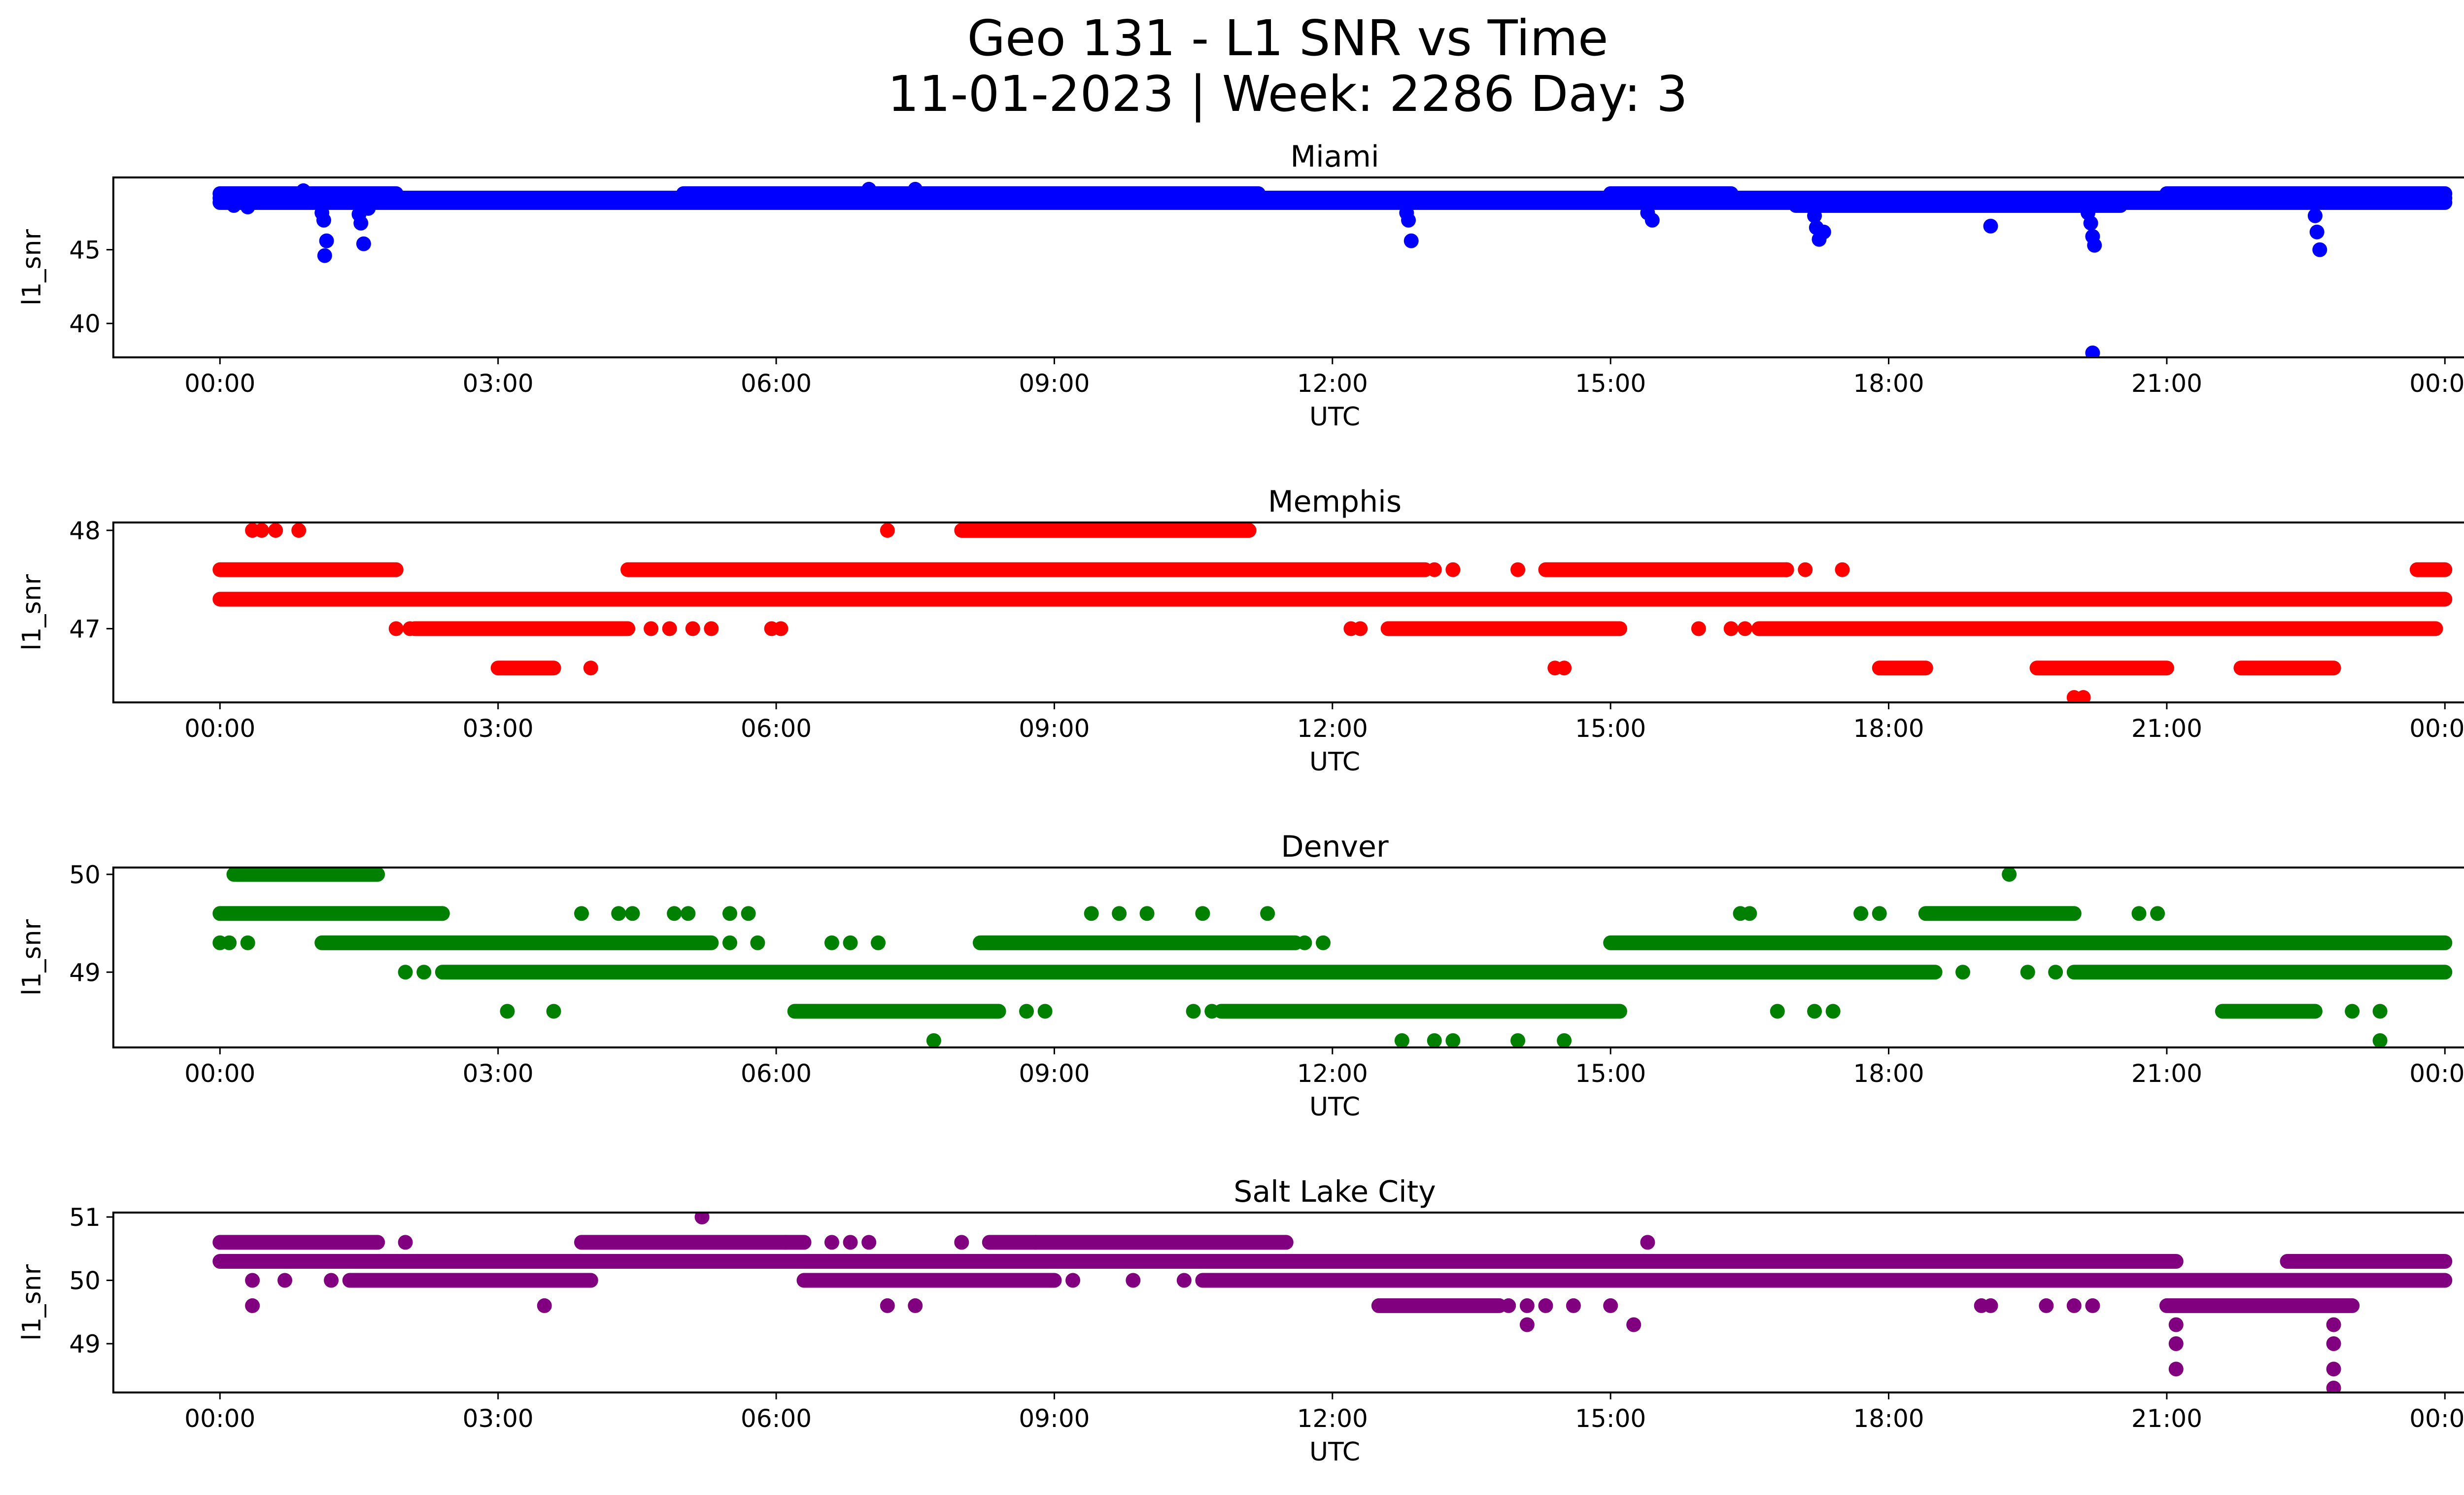 This screenshot has width=2464, height=1495. I want to click on series-marks, so click(1332, 957).